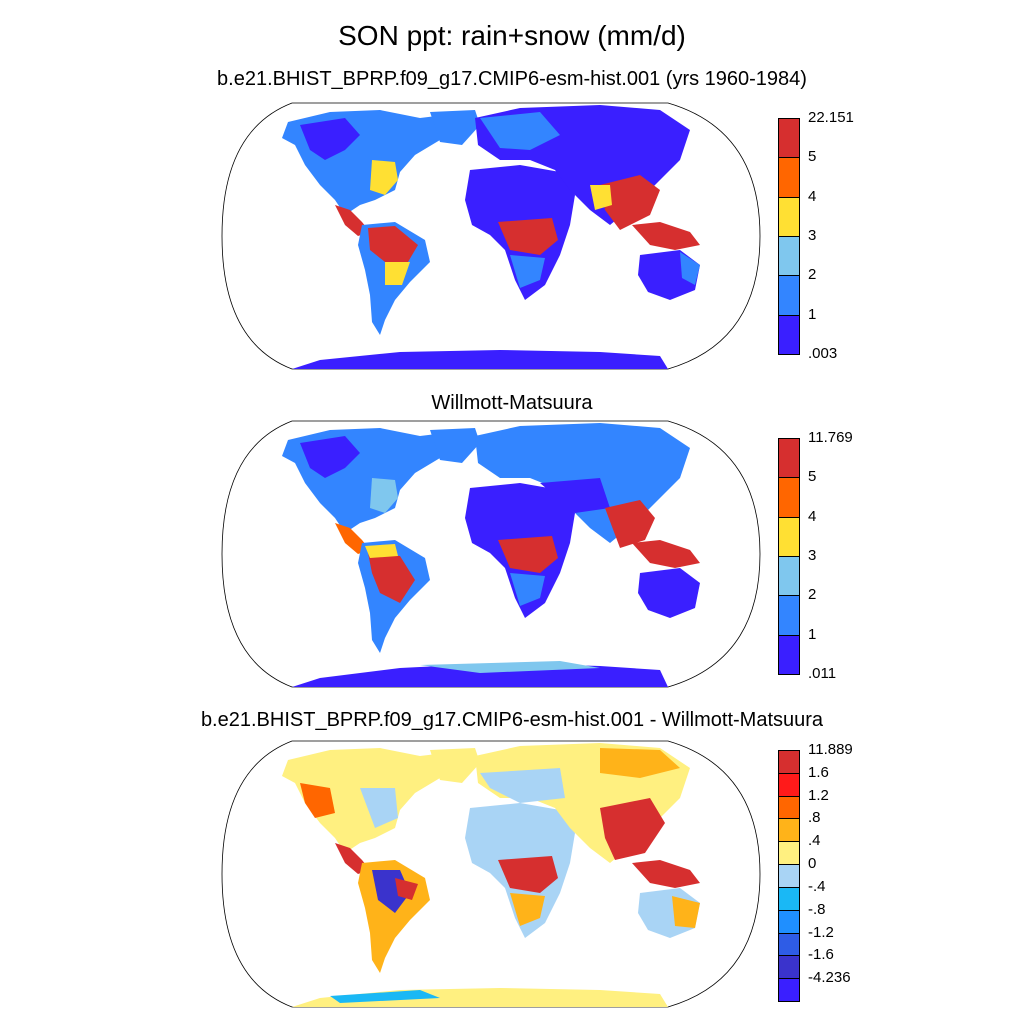  Describe the element at coordinates (510, 667) in the screenshot. I see `land-antarctica-coast` at that location.